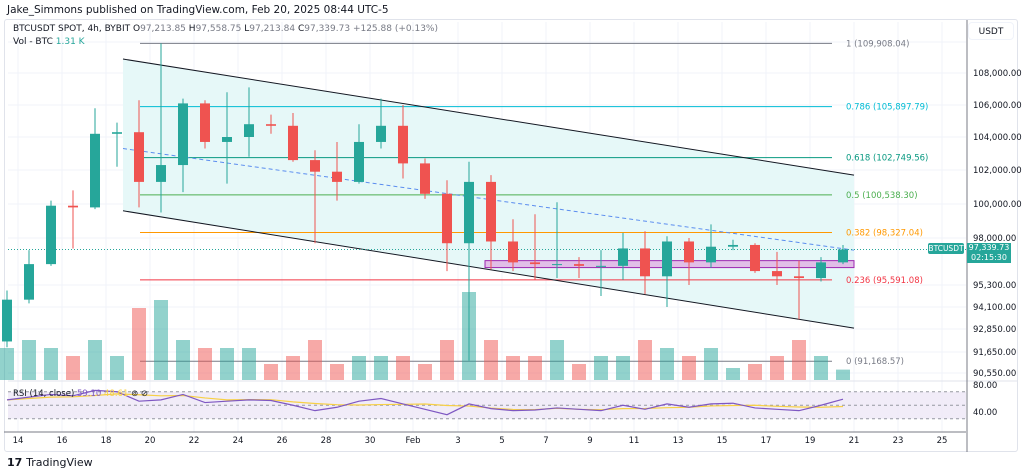 The height and width of the screenshot is (473, 1024). What do you see at coordinates (62, 441) in the screenshot?
I see `time-tick: 16` at bounding box center [62, 441].